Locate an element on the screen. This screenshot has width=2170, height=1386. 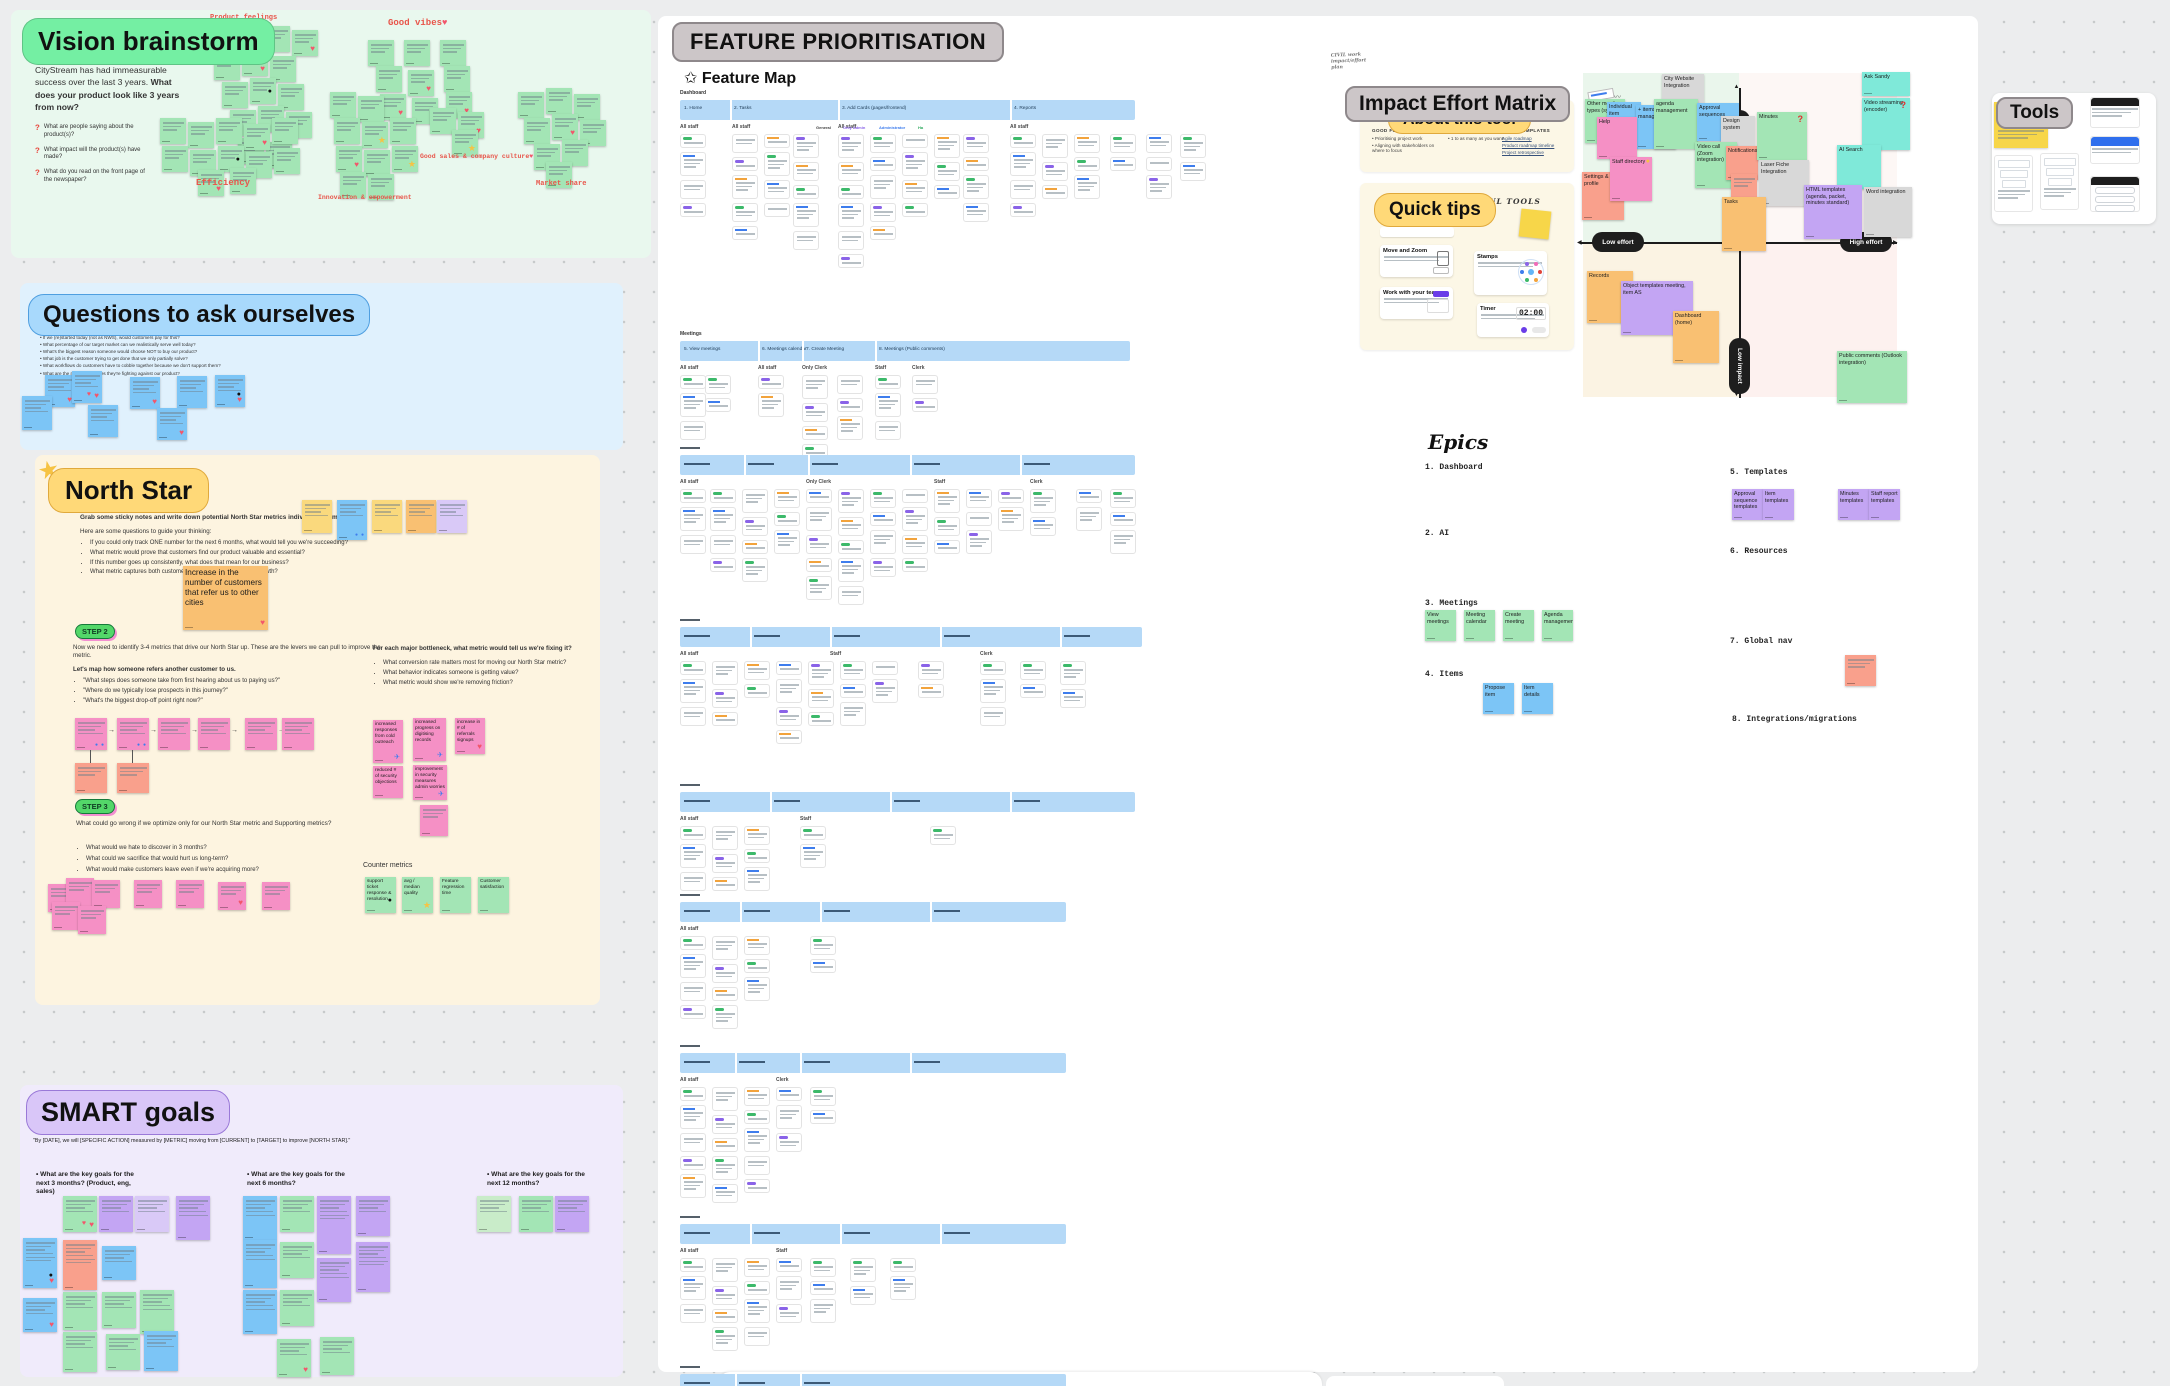
tools-widget-blue is located at coordinates (2115, 150).